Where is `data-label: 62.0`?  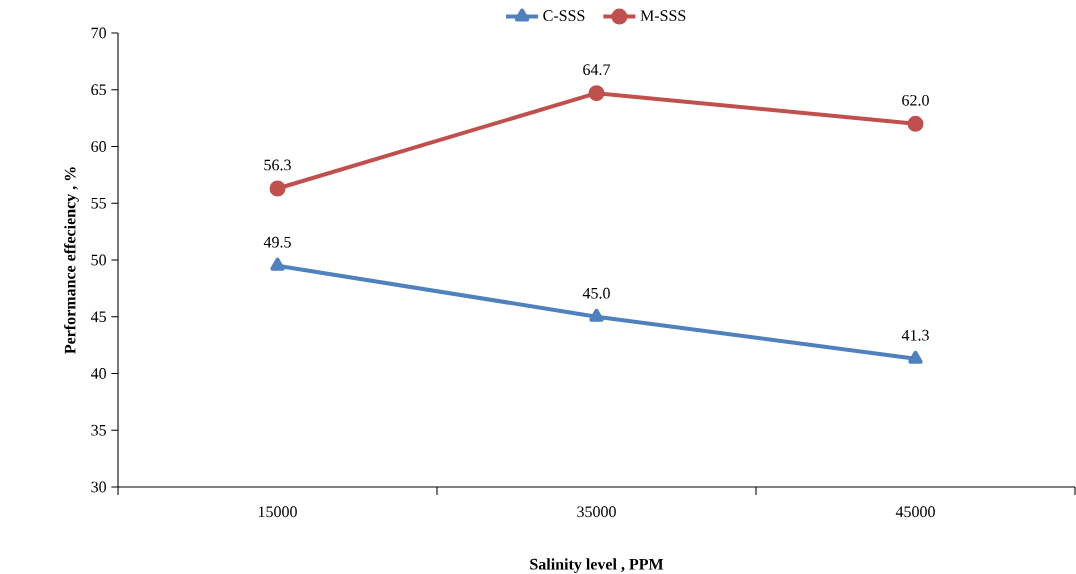 data-label: 62.0 is located at coordinates (915, 100).